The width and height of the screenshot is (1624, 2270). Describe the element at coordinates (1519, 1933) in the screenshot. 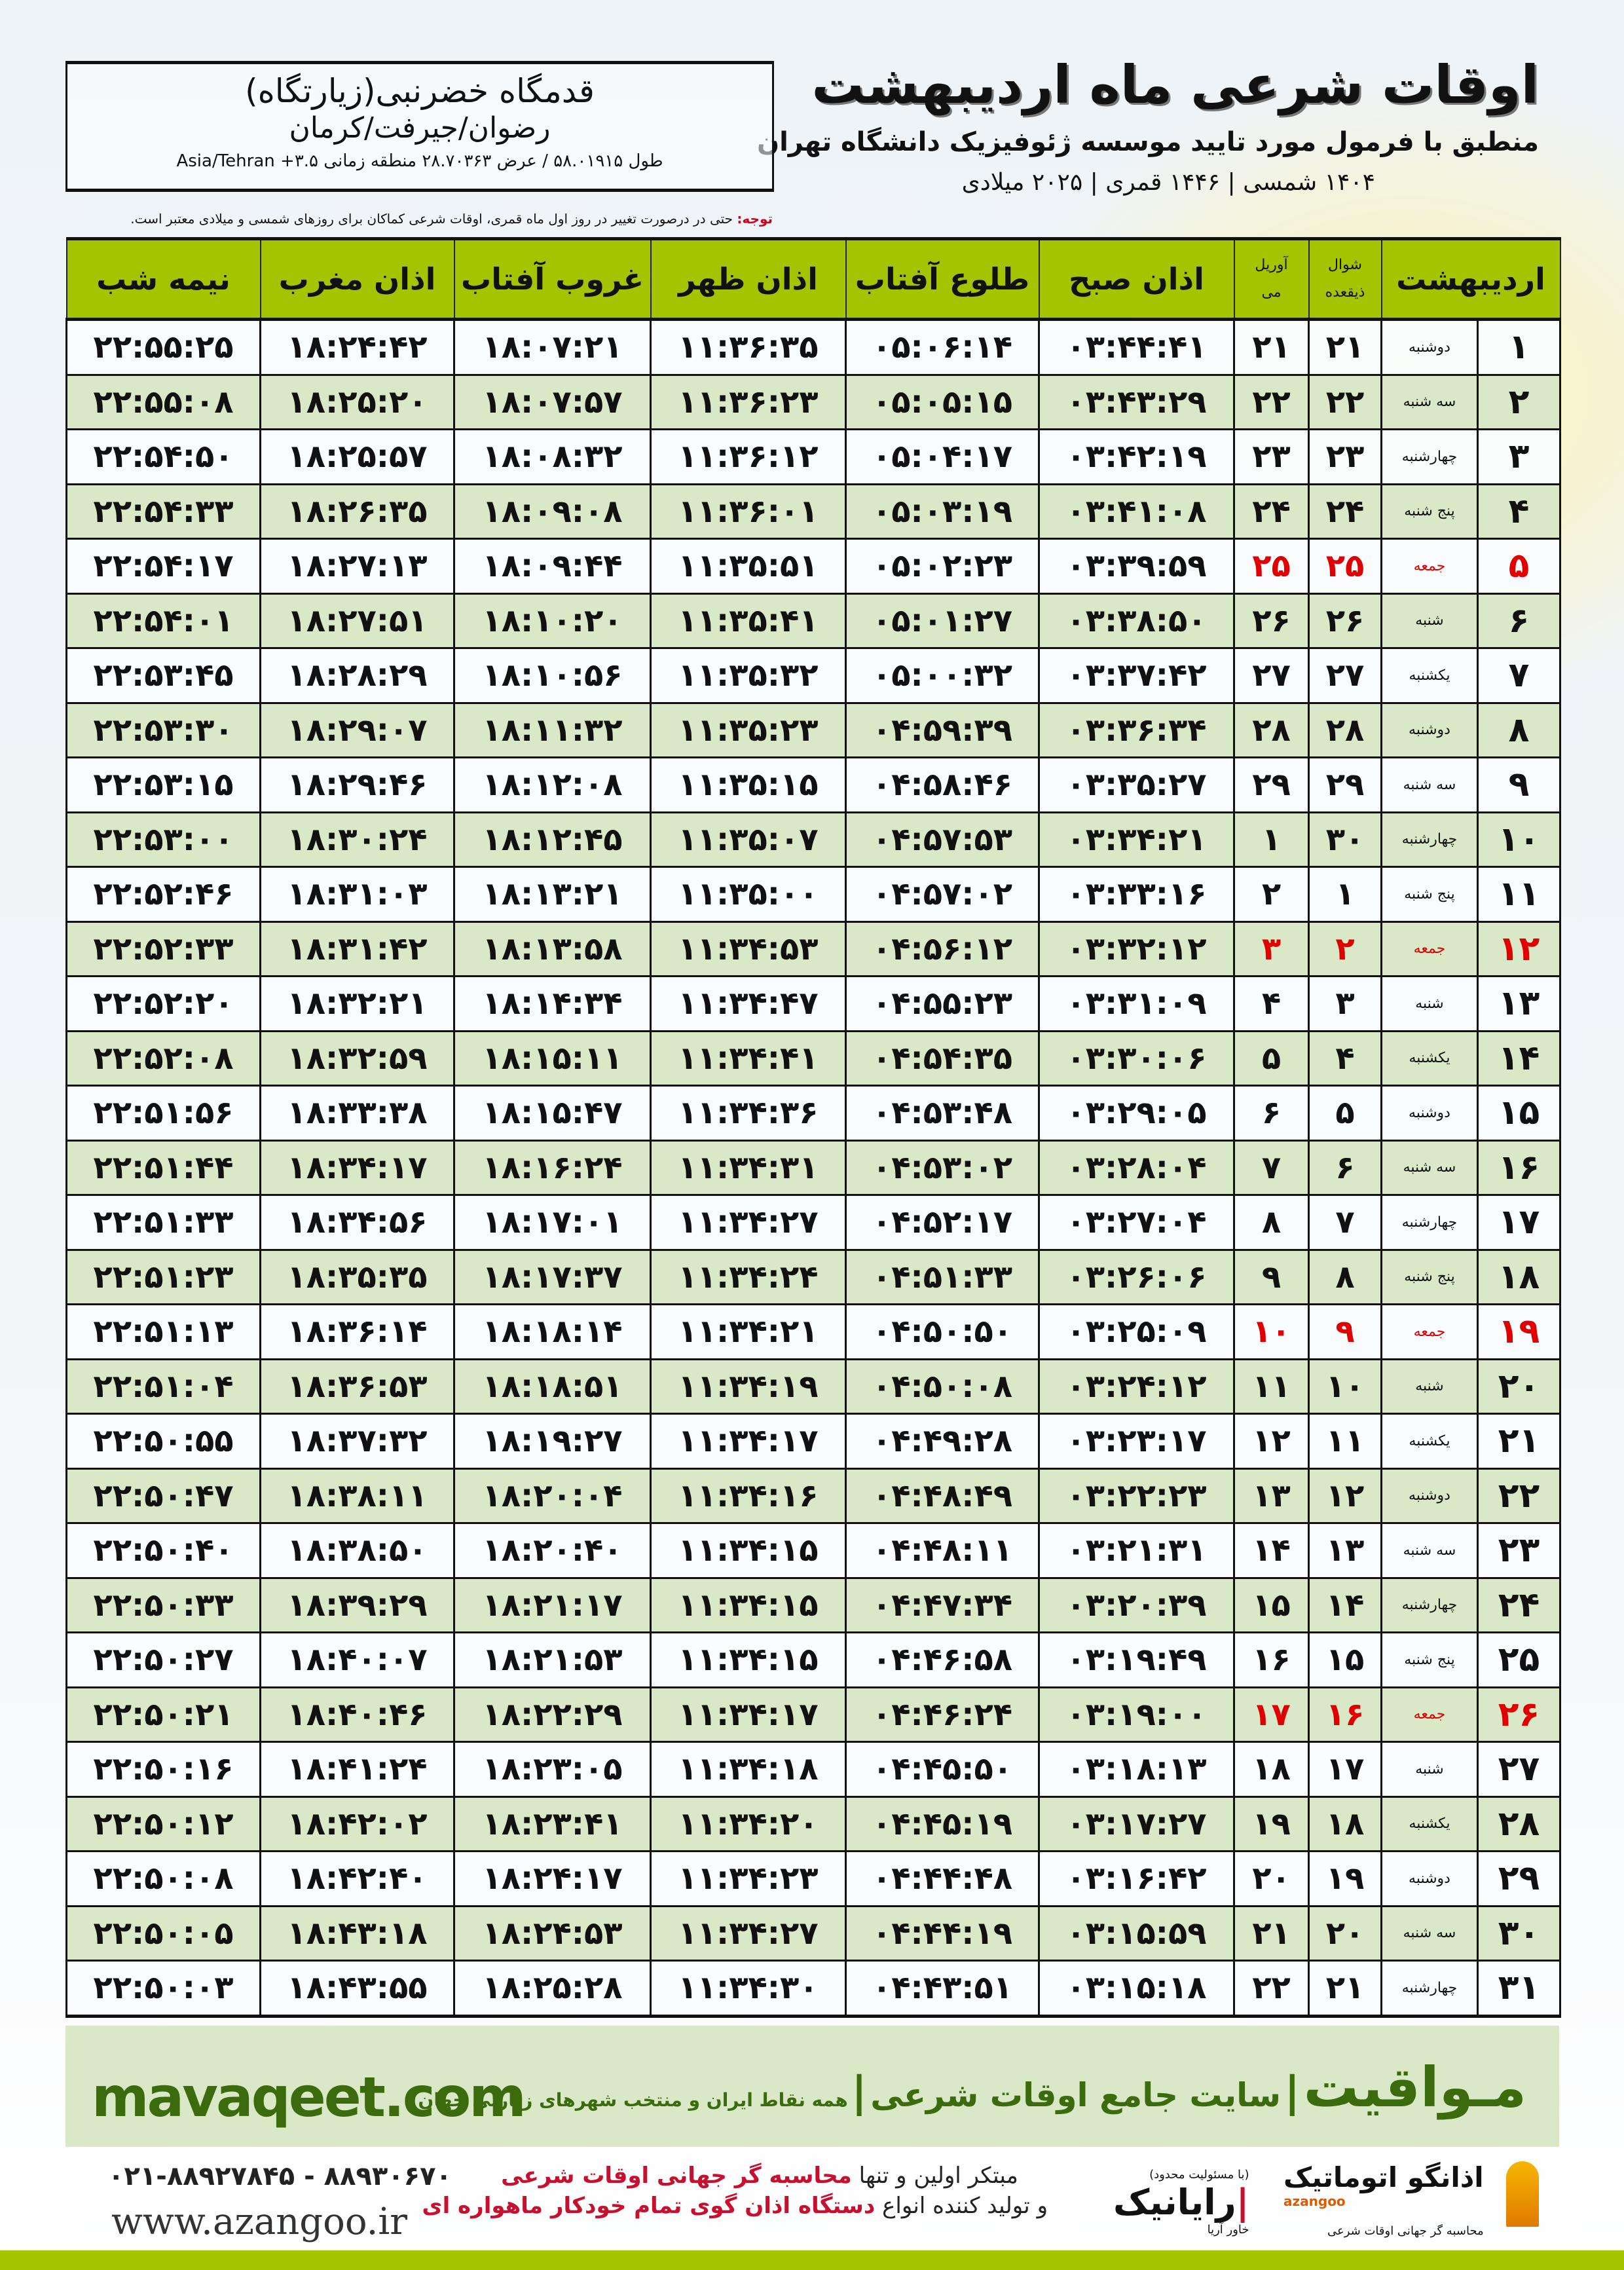

I see `day-number: ۳۰` at that location.